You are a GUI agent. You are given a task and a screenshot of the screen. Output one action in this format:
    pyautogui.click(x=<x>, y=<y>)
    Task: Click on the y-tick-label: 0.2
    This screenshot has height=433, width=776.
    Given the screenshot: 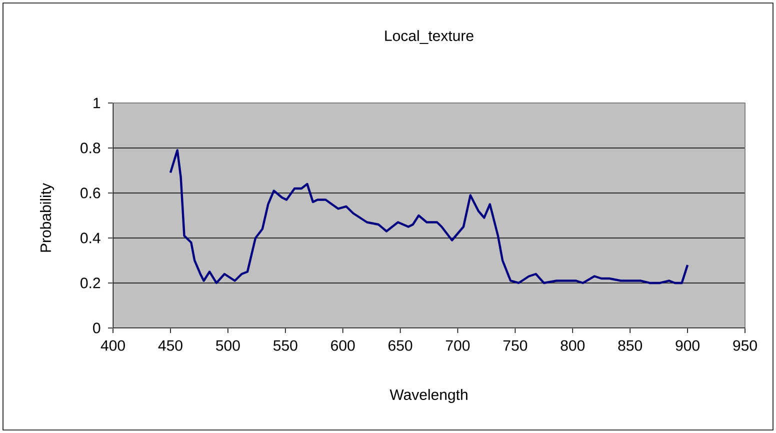 What is the action you would take?
    pyautogui.click(x=90, y=283)
    